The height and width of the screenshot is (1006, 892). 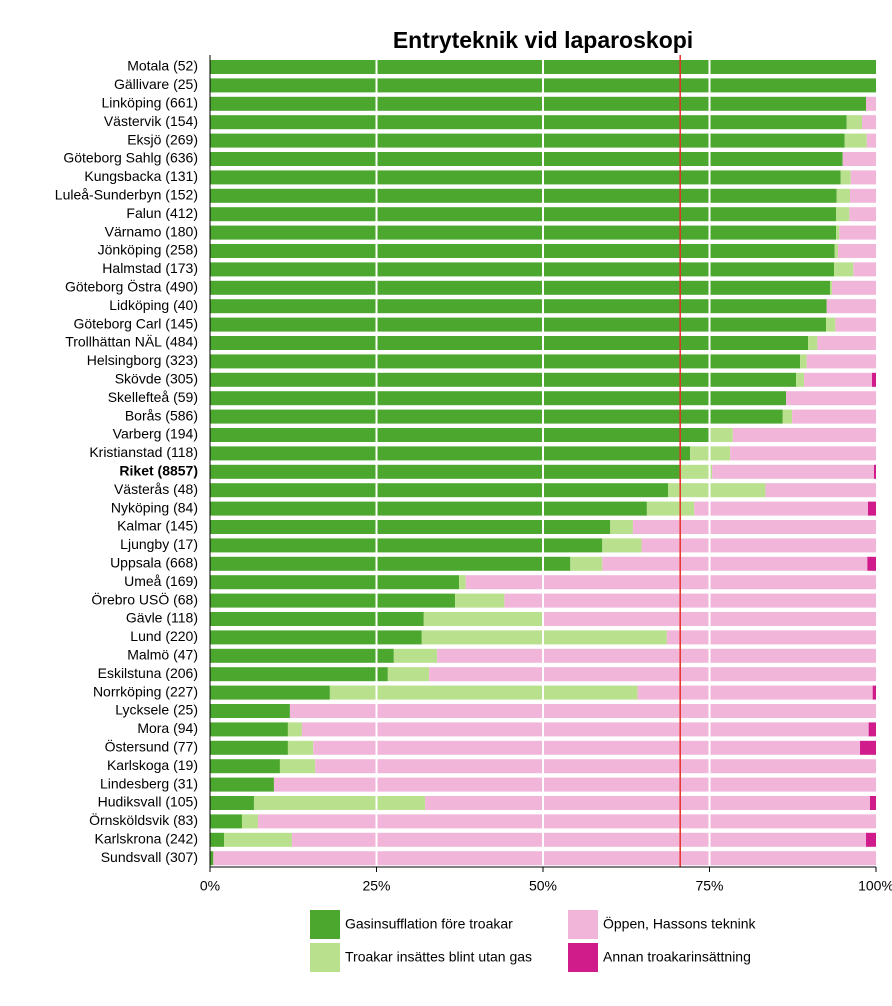 What do you see at coordinates (543, 886) in the screenshot?
I see `x-tick-label: 50%` at bounding box center [543, 886].